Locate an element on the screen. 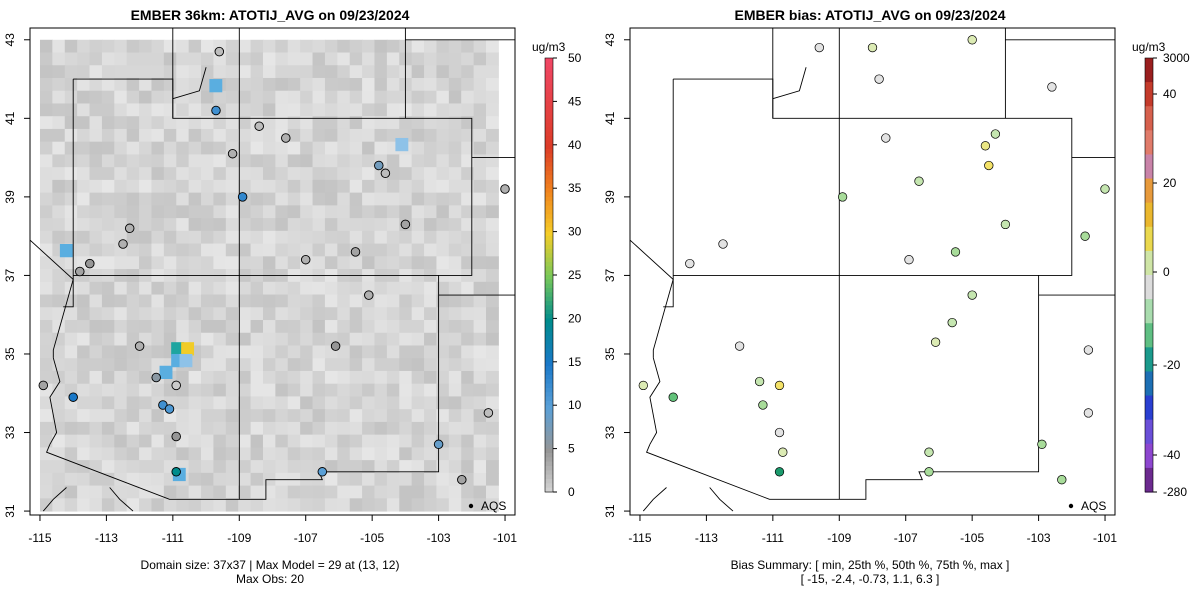 This screenshot has width=1200, height=600. colorbar-unit-label: ug/m3 is located at coordinates (1149, 47).